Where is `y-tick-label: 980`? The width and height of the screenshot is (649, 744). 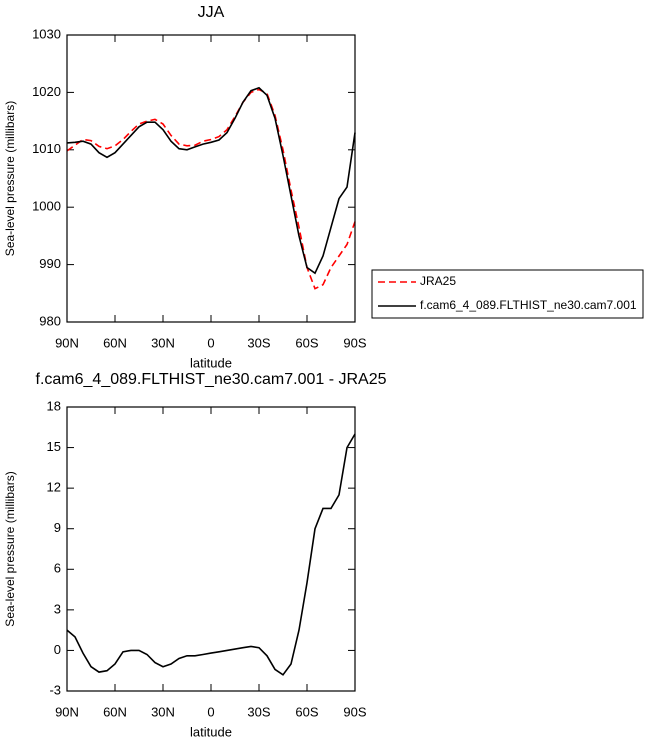
y-tick-label: 980 is located at coordinates (50, 320).